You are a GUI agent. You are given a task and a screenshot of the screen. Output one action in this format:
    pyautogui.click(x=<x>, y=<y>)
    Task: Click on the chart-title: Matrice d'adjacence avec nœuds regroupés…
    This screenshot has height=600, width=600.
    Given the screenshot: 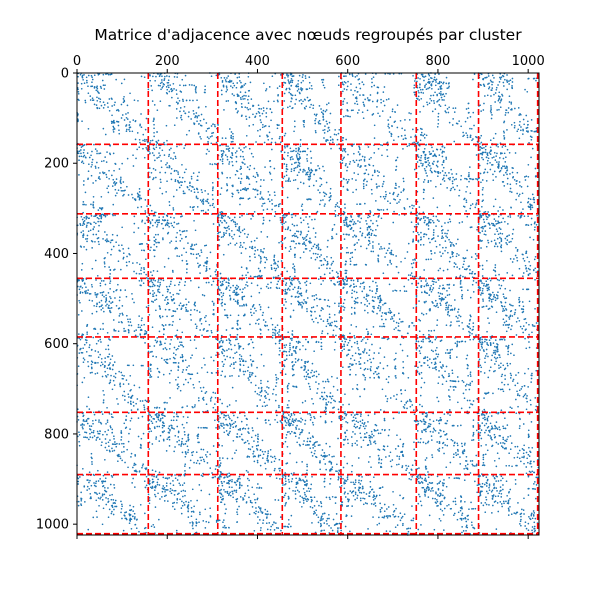 What is the action you would take?
    pyautogui.click(x=308, y=35)
    